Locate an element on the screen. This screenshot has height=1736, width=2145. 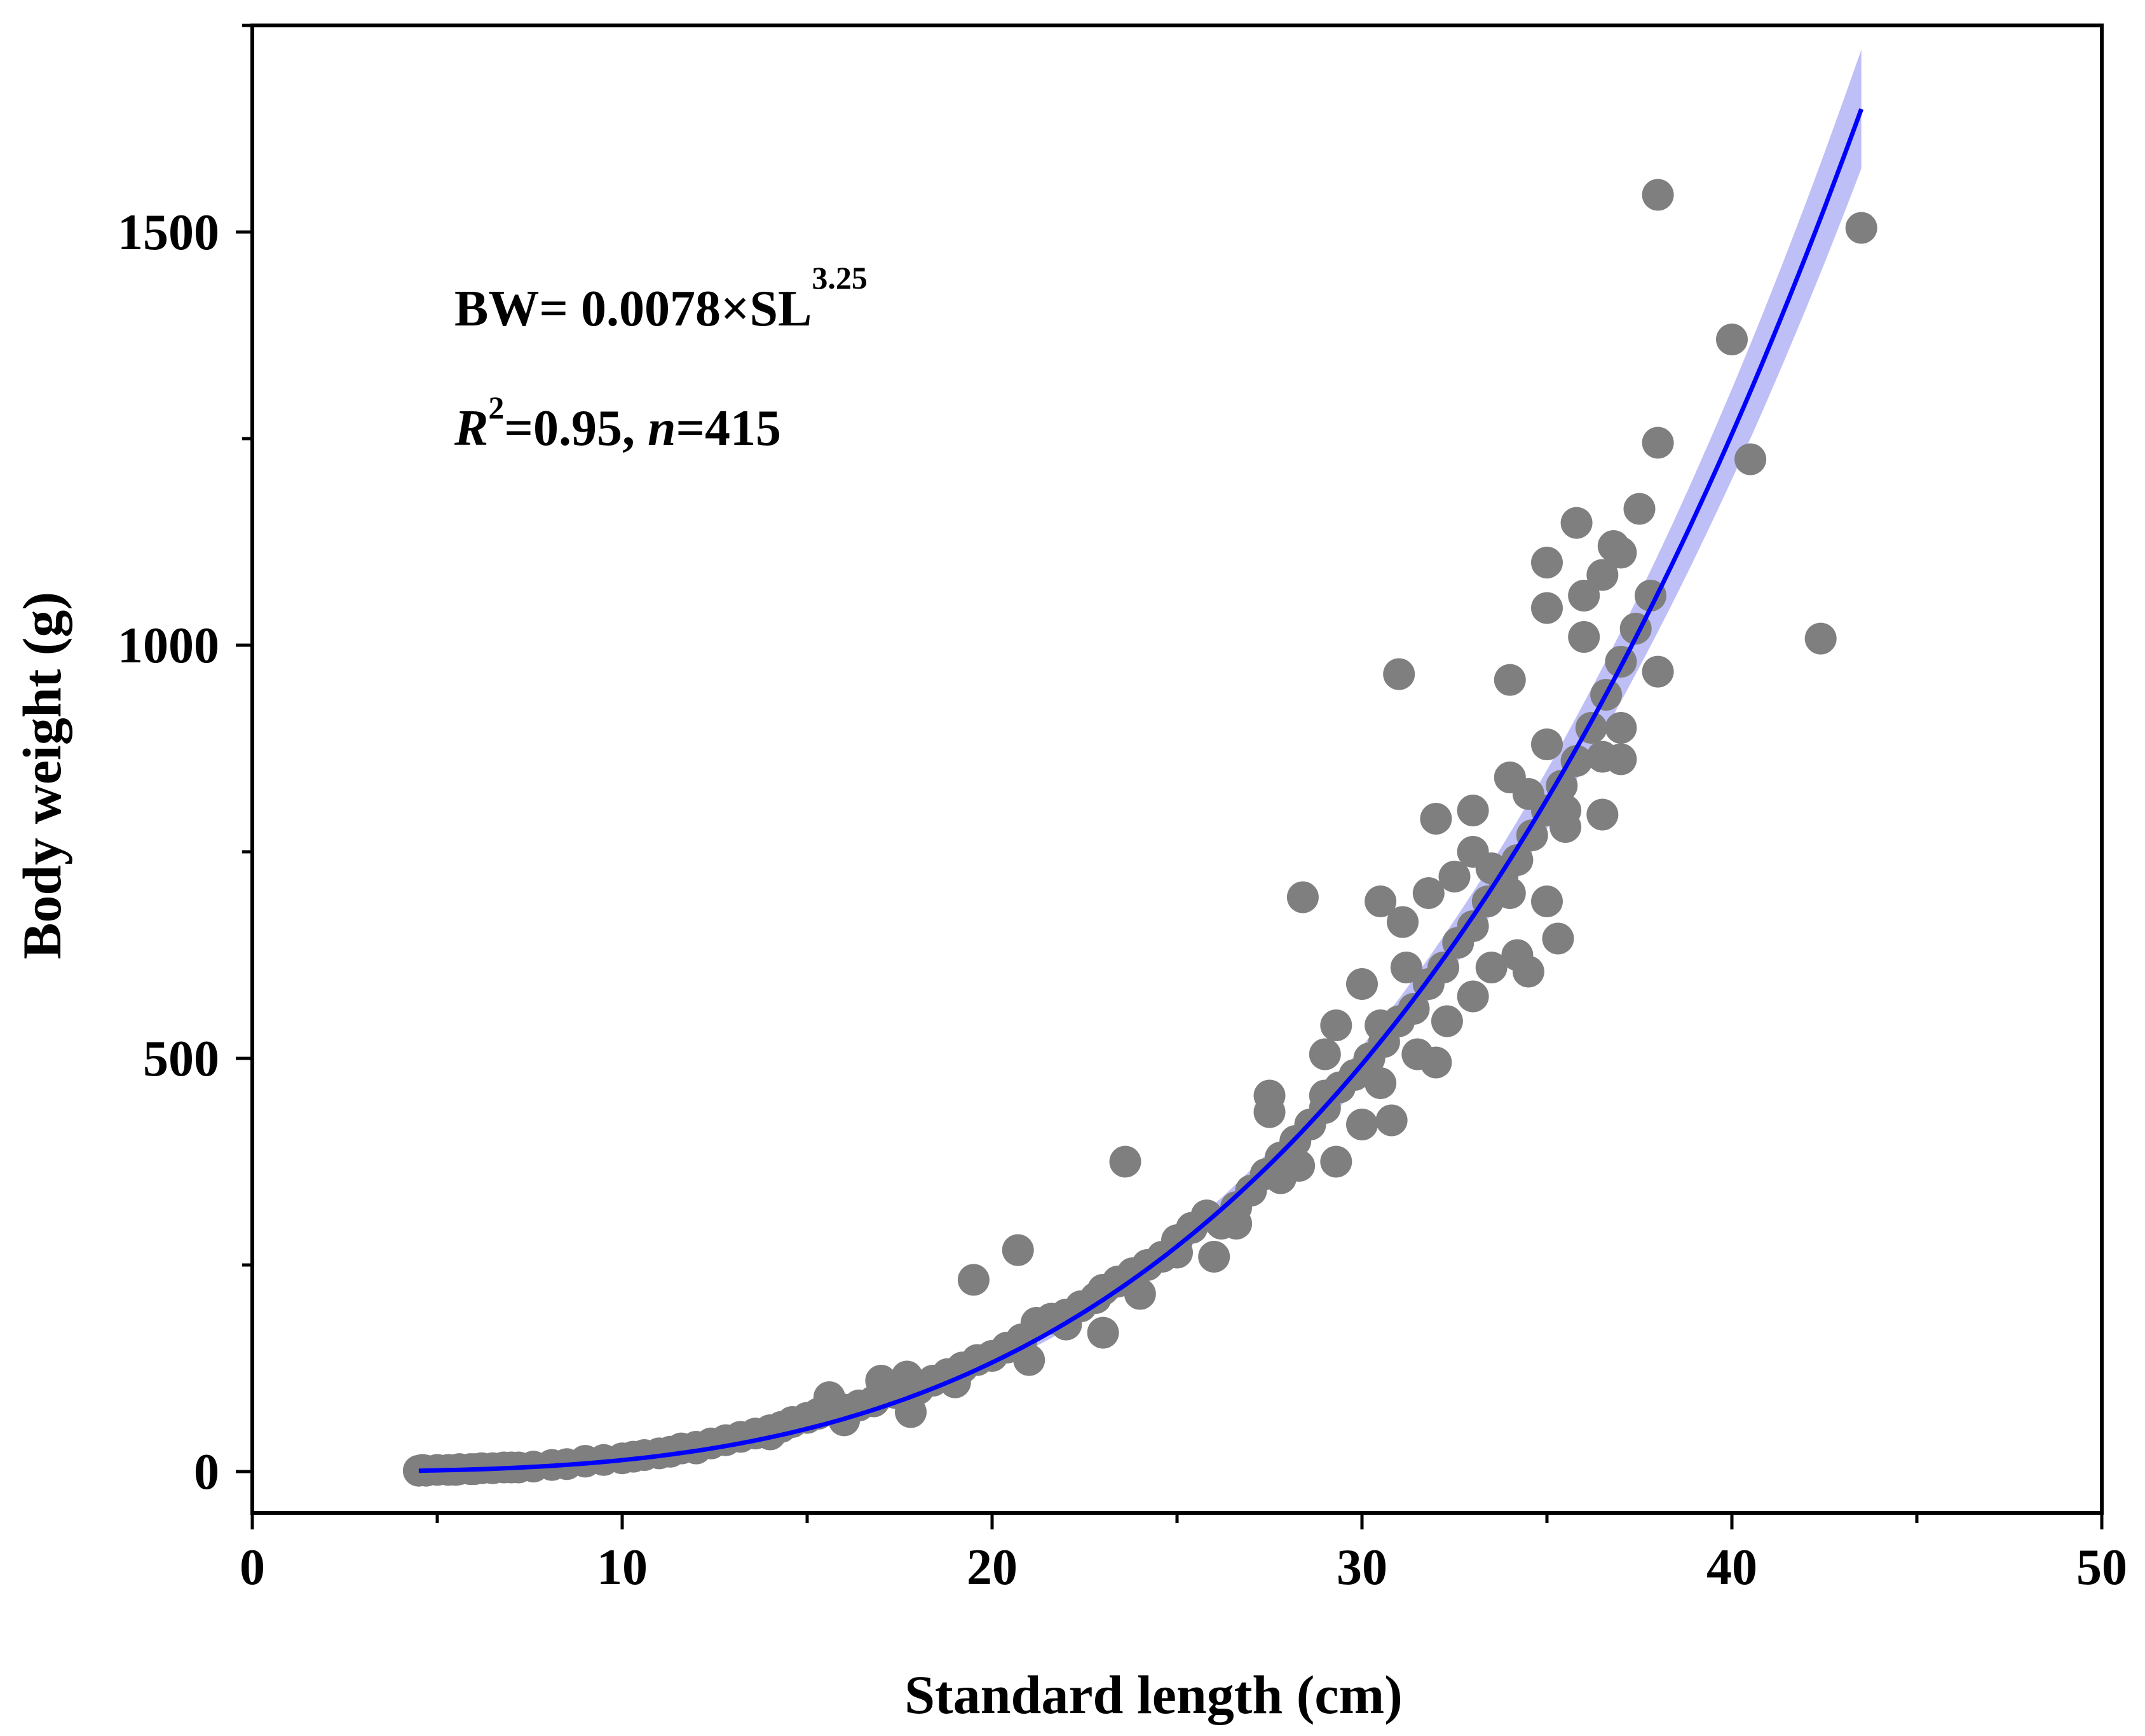
y-tick-label: 1500 is located at coordinates (168, 233).